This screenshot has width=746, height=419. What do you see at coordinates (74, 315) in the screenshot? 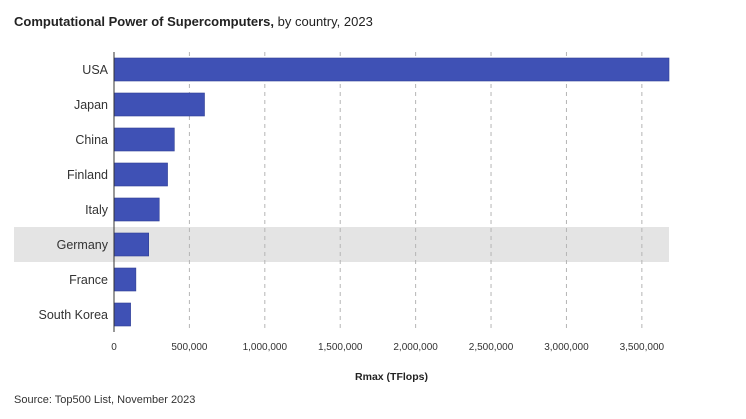
I see `category-label: South Korea` at bounding box center [74, 315].